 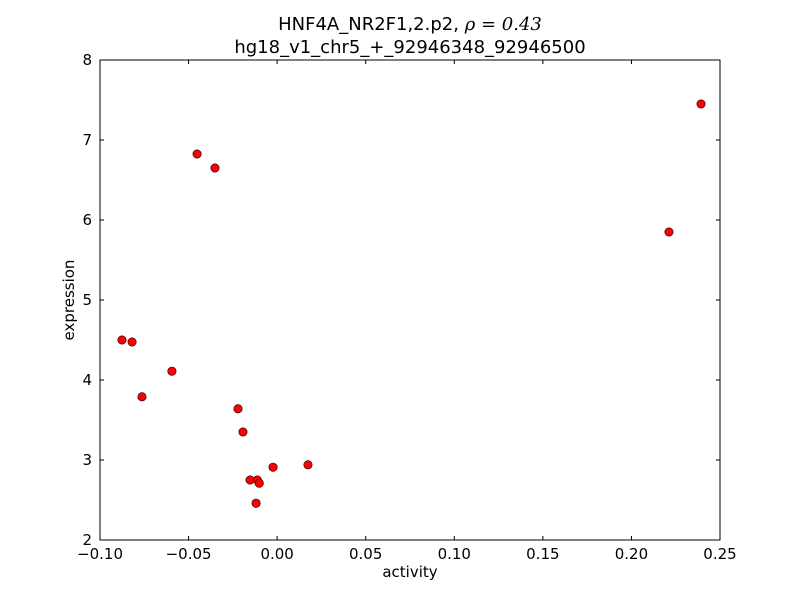 I want to click on y-tick-label: 2, so click(x=87, y=540).